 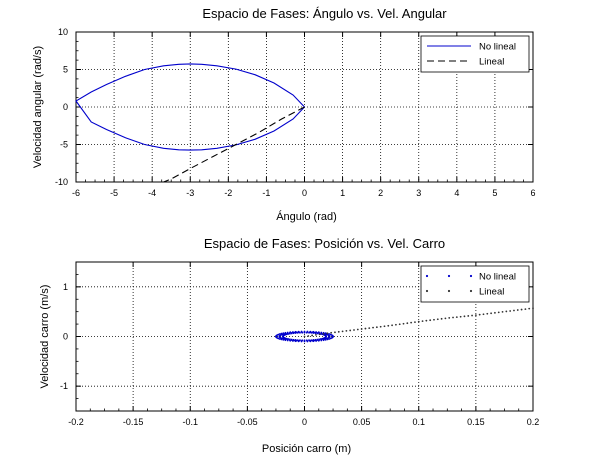 I want to click on x-tick-label: 2, so click(x=380, y=193).